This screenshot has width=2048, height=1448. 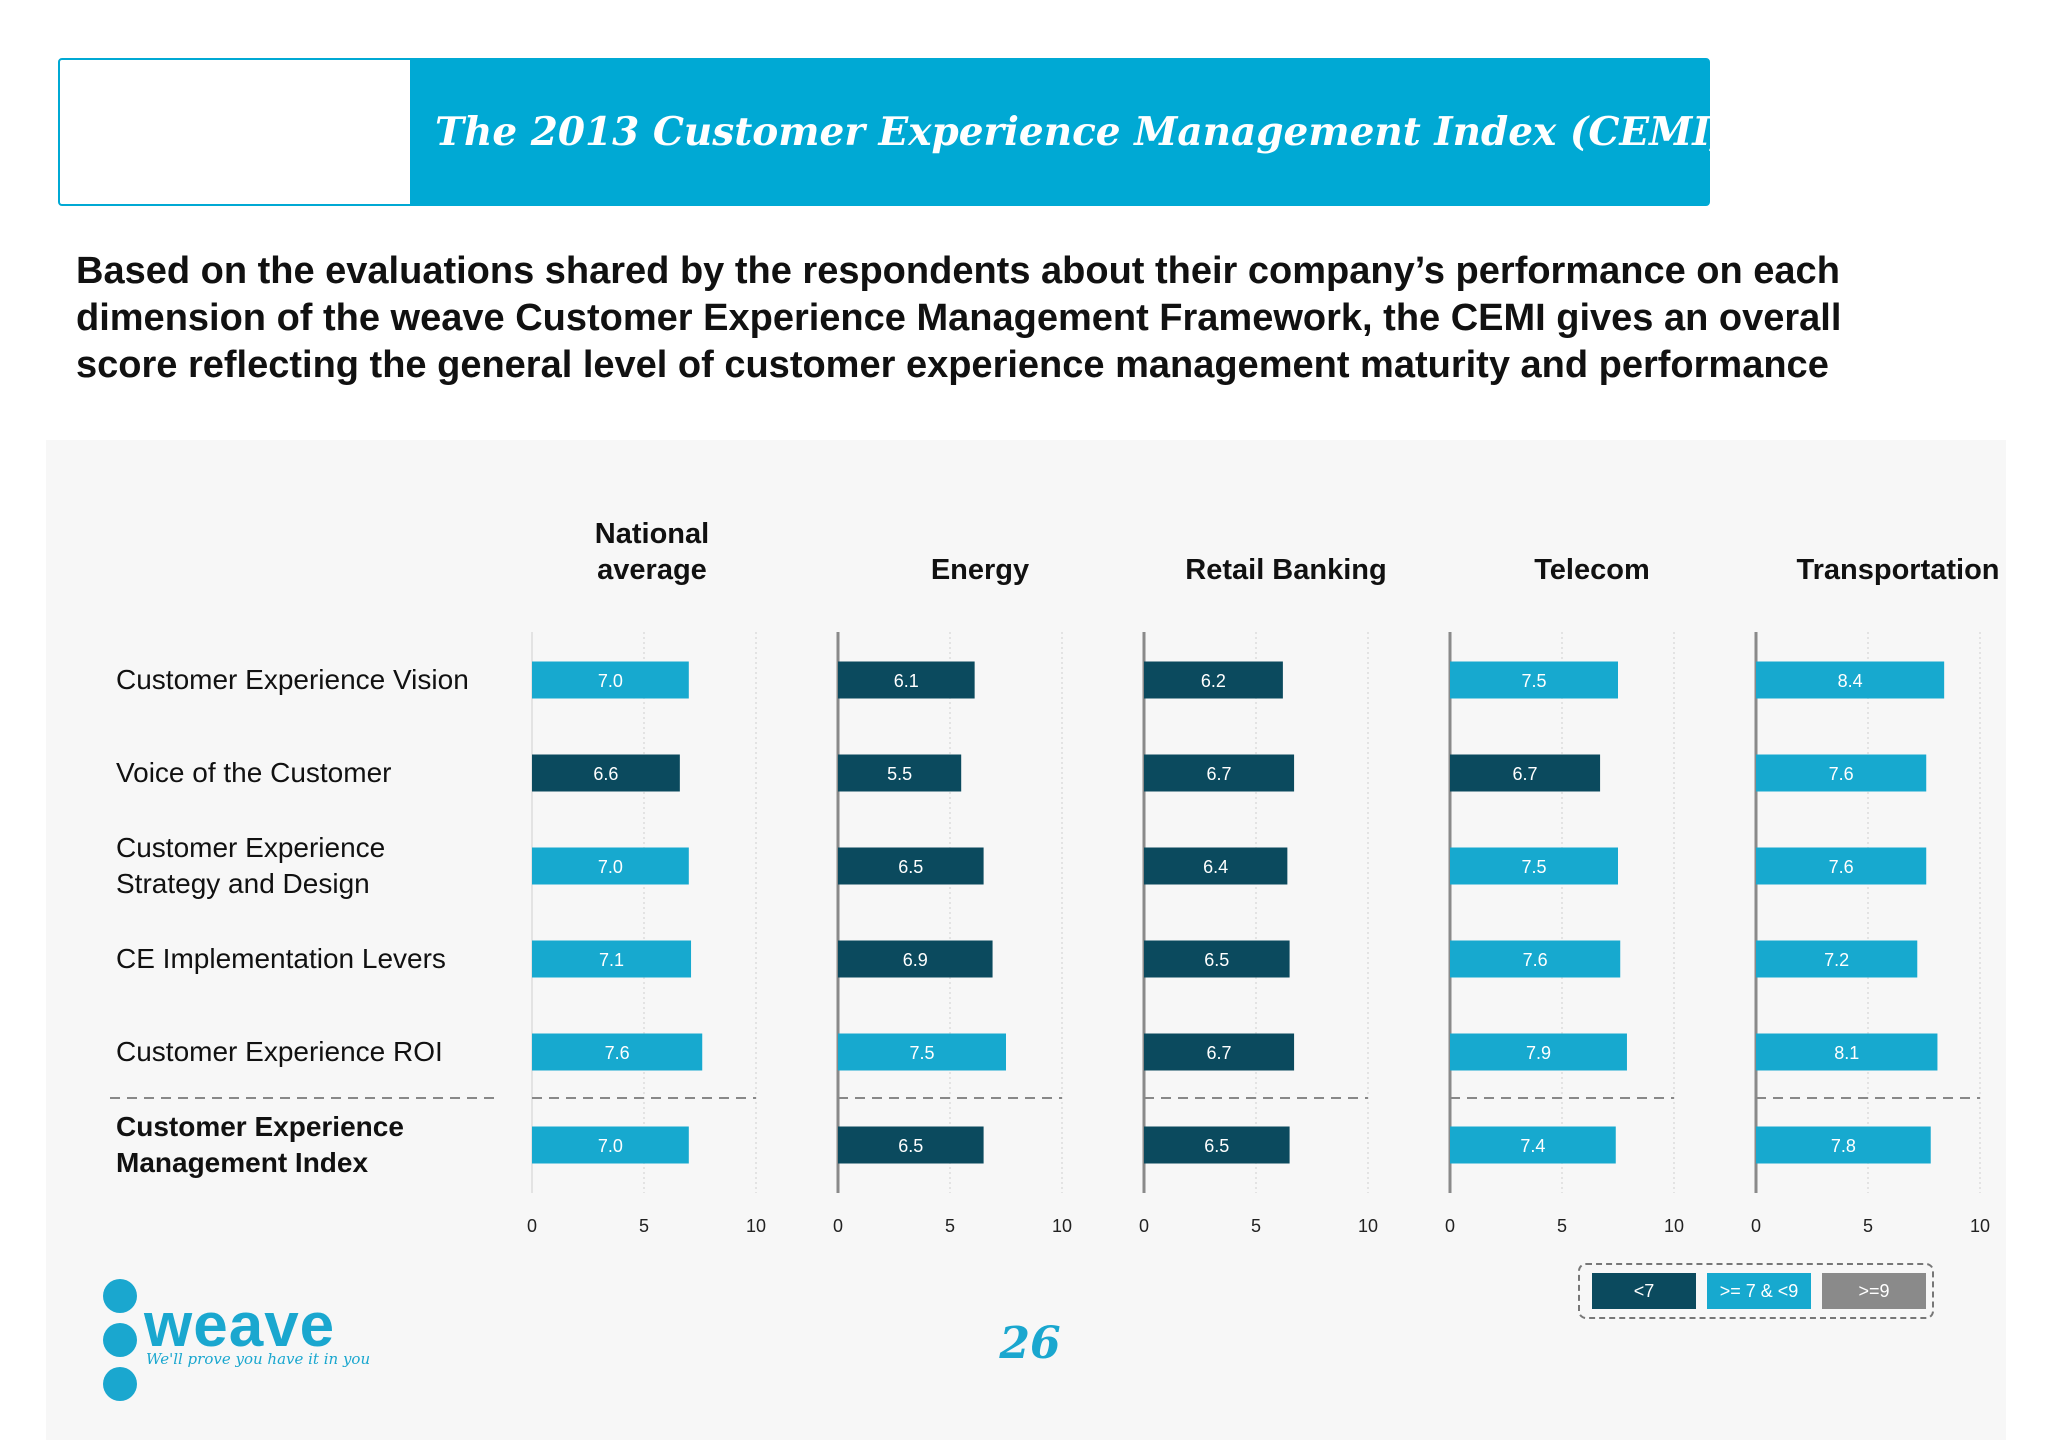 I want to click on legend-item-below-7: <7, so click(x=1644, y=1291).